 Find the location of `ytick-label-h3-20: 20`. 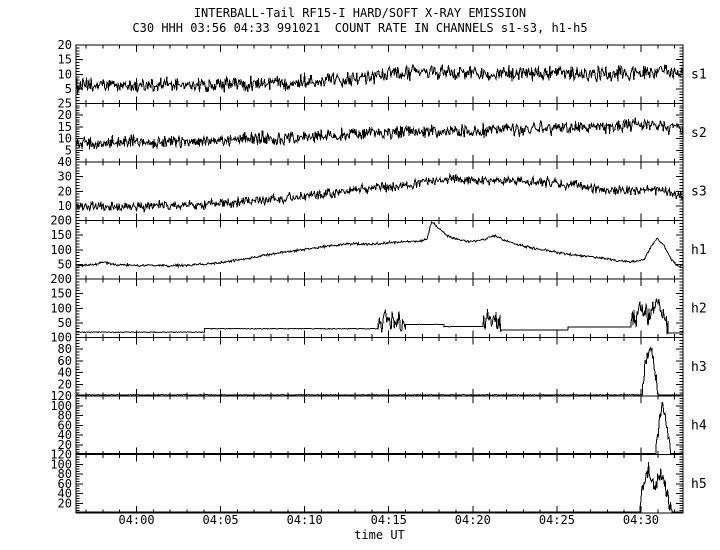

ytick-label-h3-20: 20 is located at coordinates (65, 384).